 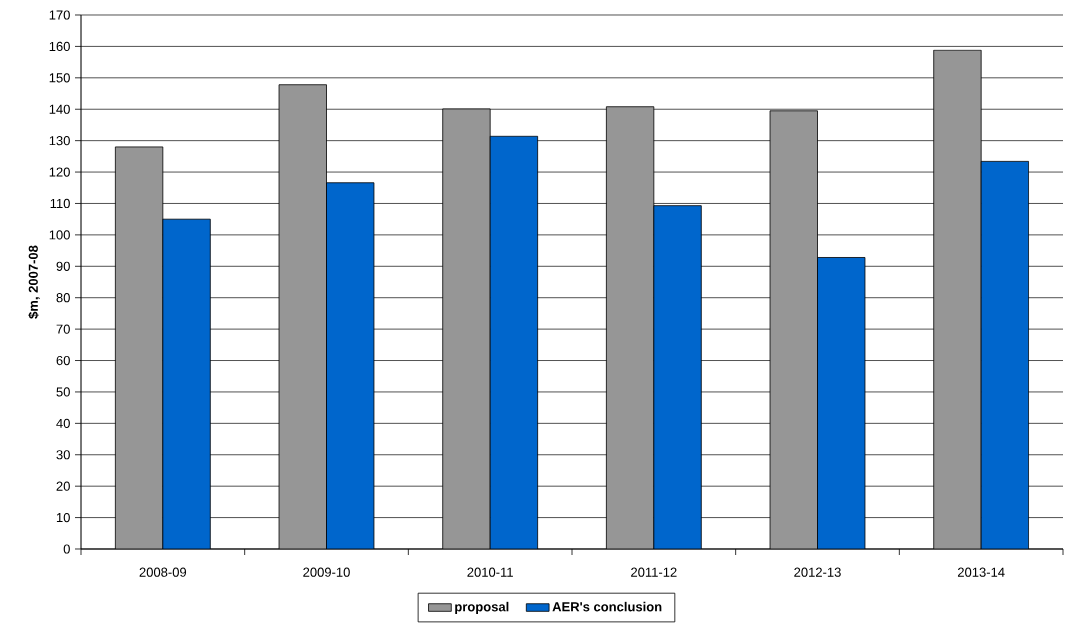 I want to click on y-tick-label: 40, so click(x=63, y=423).